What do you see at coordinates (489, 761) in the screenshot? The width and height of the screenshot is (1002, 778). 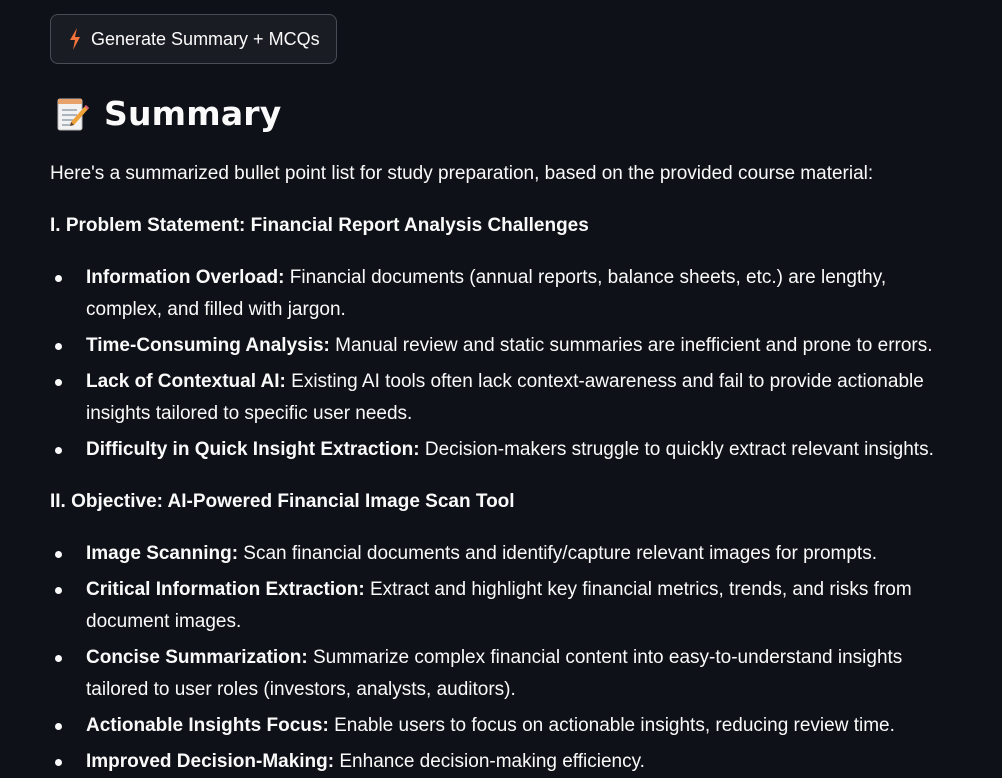 I see `list-item-text: Enhance decision-making efficiency.` at bounding box center [489, 761].